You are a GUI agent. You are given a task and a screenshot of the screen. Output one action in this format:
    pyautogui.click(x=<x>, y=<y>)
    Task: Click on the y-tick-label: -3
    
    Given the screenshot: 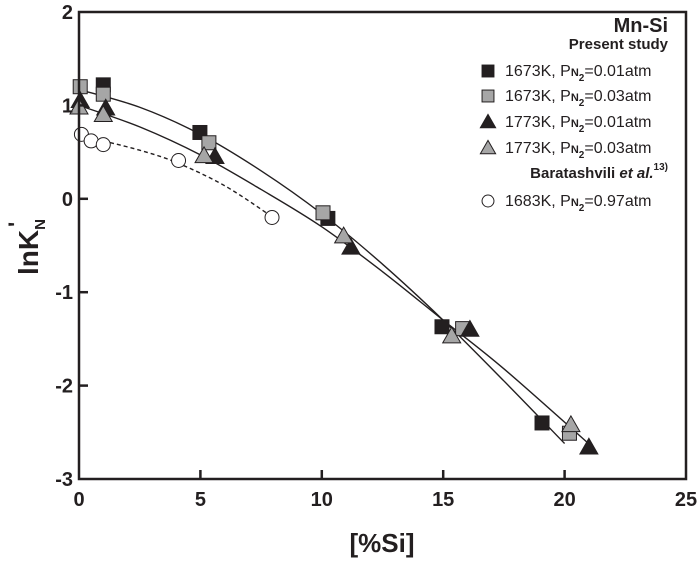 What is the action you would take?
    pyautogui.click(x=64, y=480)
    